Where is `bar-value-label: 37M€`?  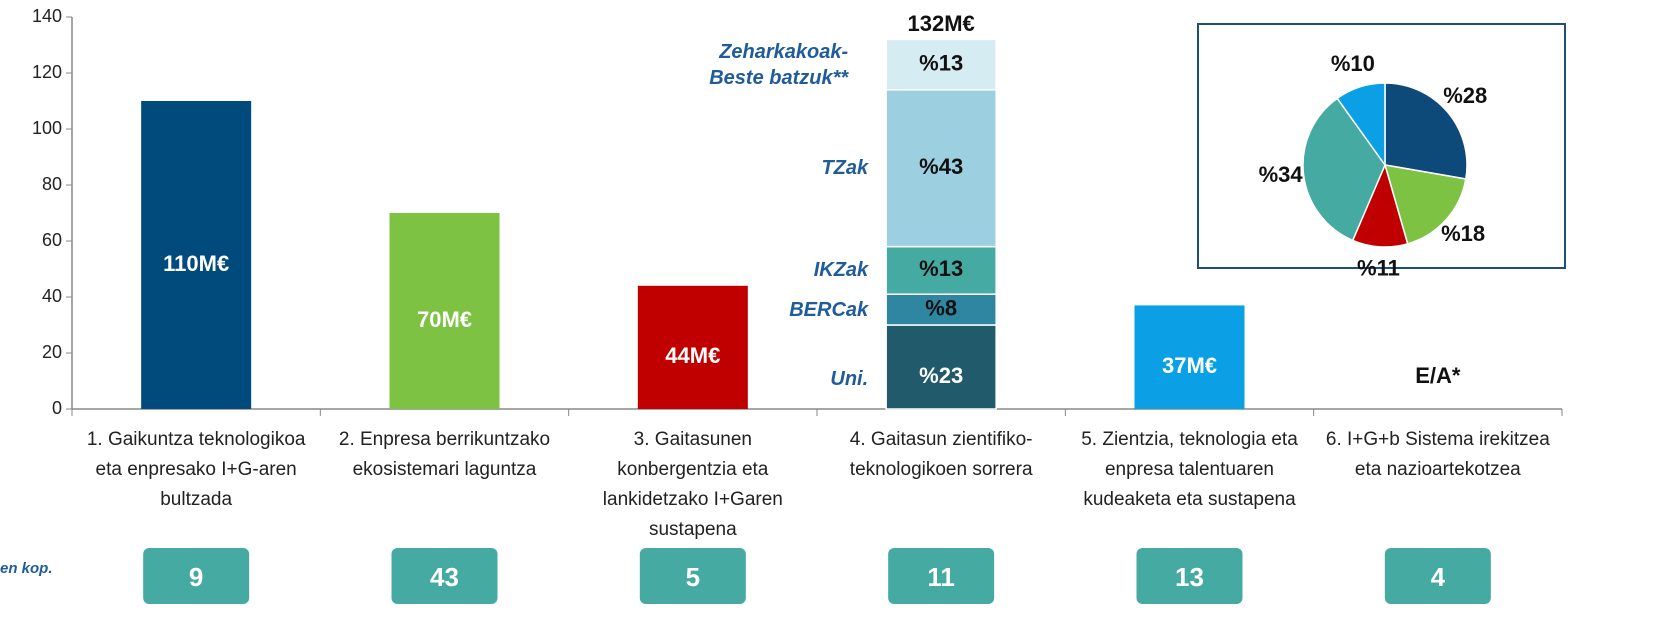
bar-value-label: 37M€ is located at coordinates (1189, 365).